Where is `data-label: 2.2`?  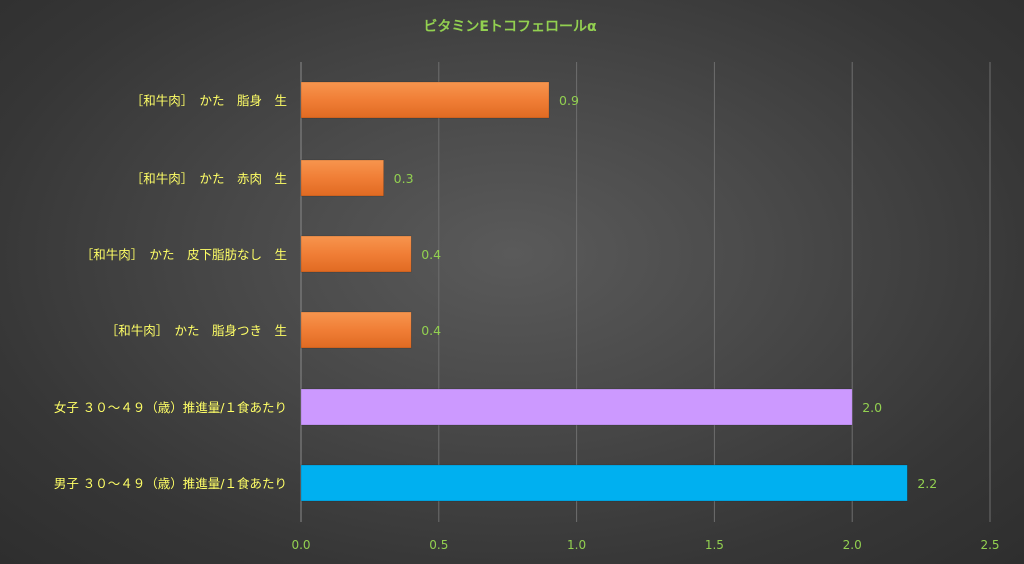 data-label: 2.2 is located at coordinates (927, 483).